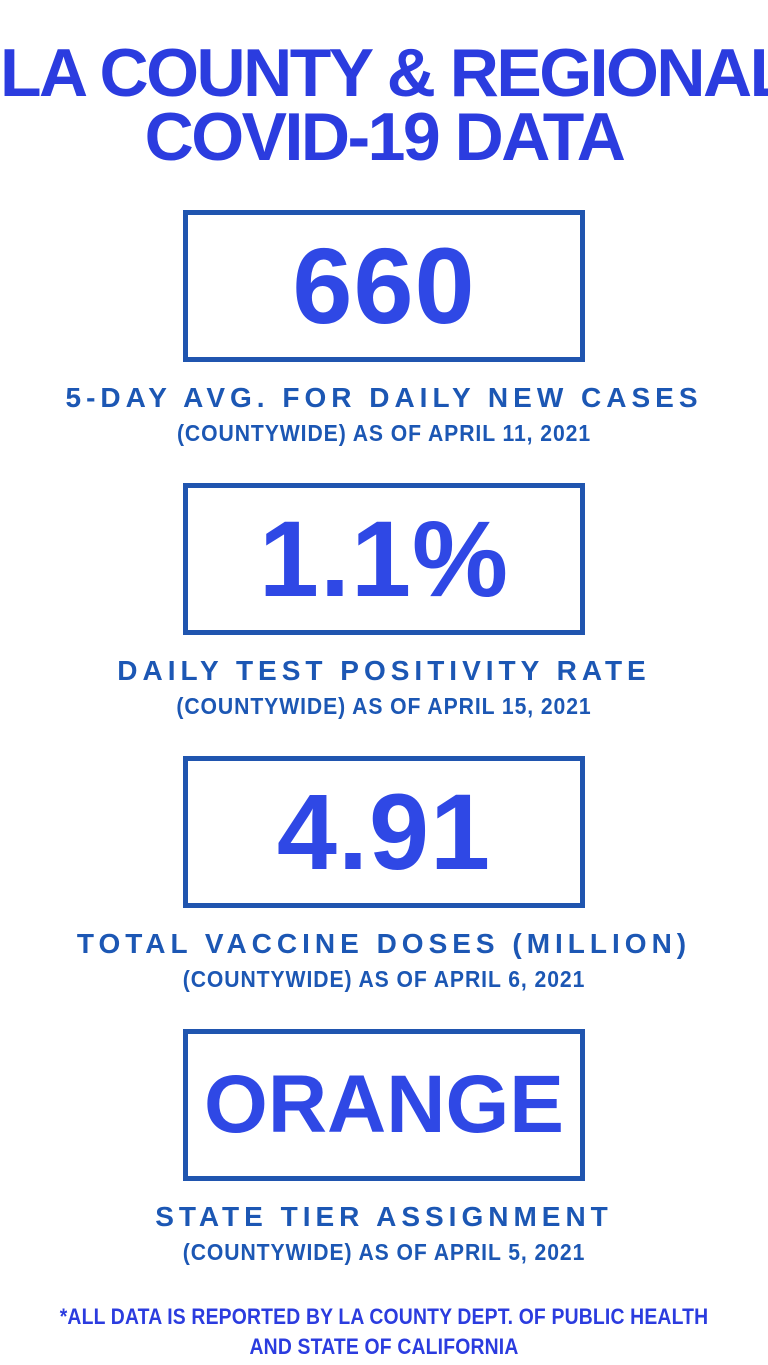 This screenshot has width=768, height=1365. What do you see at coordinates (384, 670) in the screenshot?
I see `metric-label: DAILY TEST POSITIVITY RATE` at bounding box center [384, 670].